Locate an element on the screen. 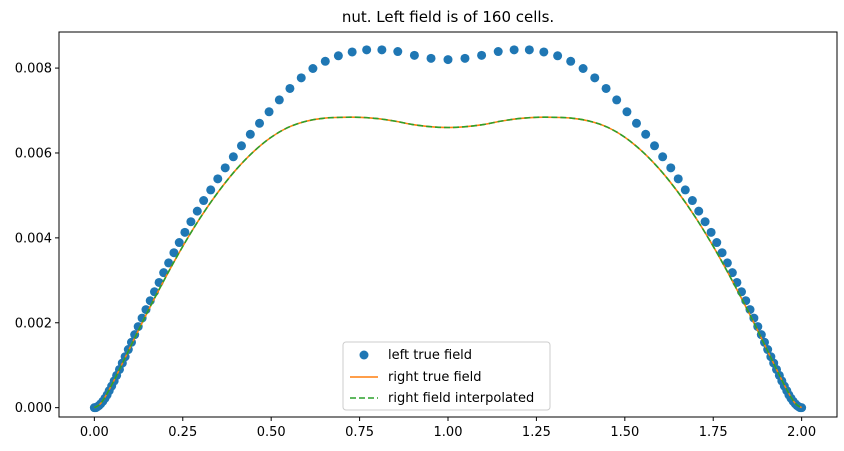  legend-label-right-field-interpolated: right field interpolated is located at coordinates (461, 398).